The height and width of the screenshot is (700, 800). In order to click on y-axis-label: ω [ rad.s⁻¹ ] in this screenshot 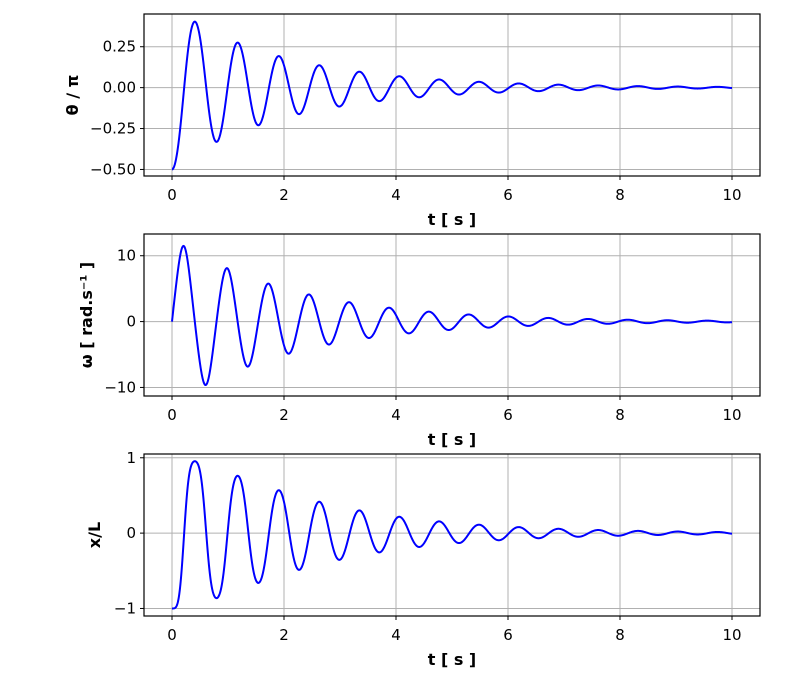, I will do `click(86, 315)`.